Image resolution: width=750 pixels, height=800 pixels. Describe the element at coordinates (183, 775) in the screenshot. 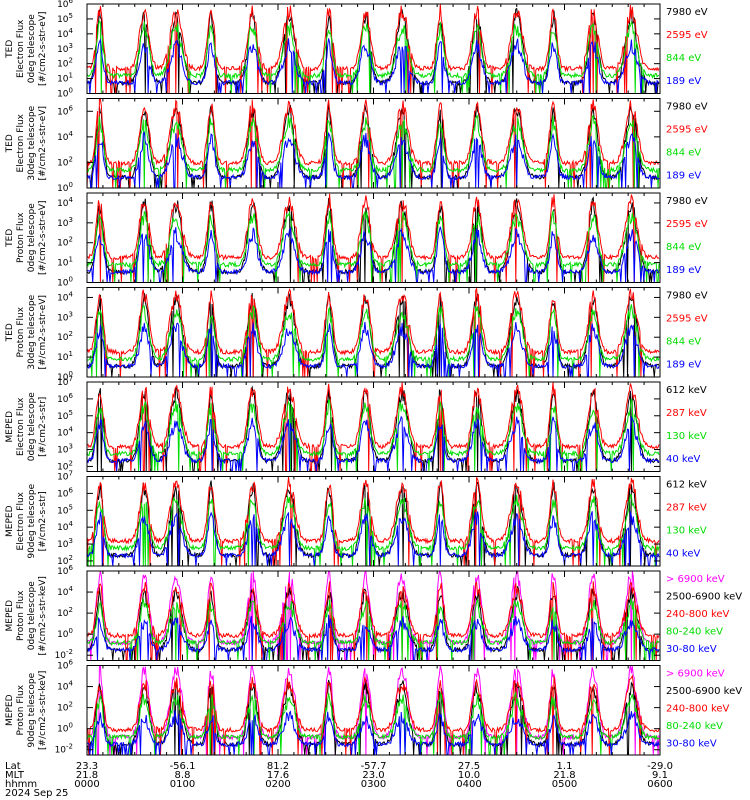

I see `x-tick-label-mlt: 8.8` at that location.